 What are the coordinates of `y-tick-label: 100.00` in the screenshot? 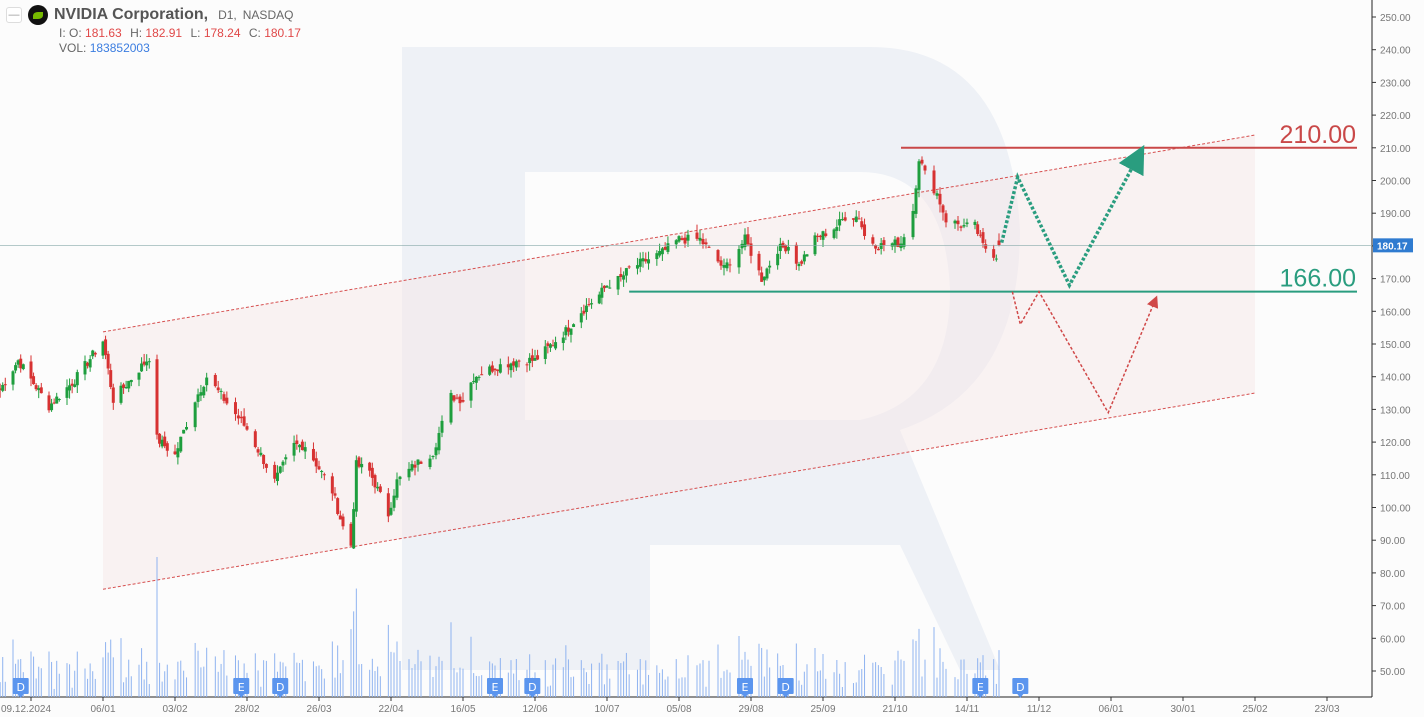 It's located at (1395, 509).